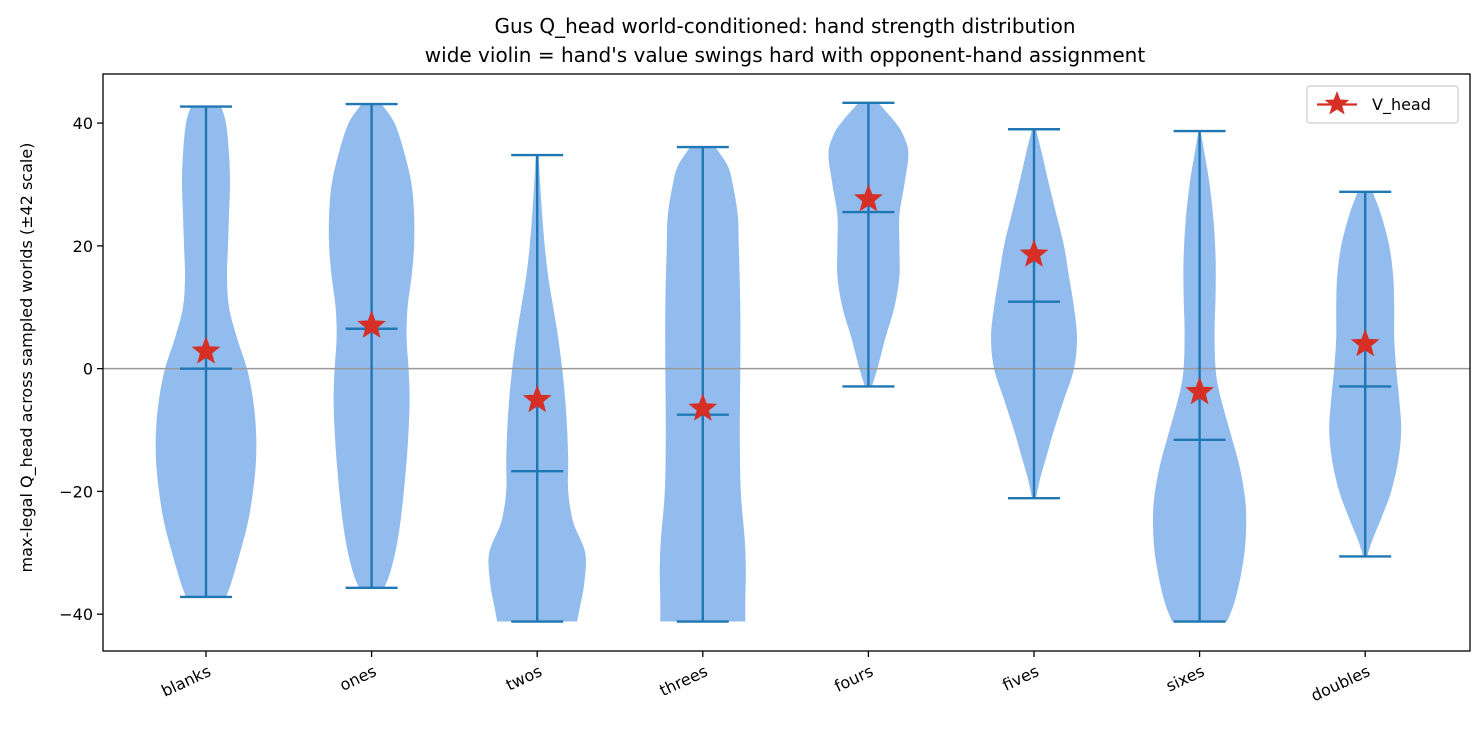 This screenshot has width=1484, height=733. I want to click on legend-label-v-head: V_head, so click(1401, 105).